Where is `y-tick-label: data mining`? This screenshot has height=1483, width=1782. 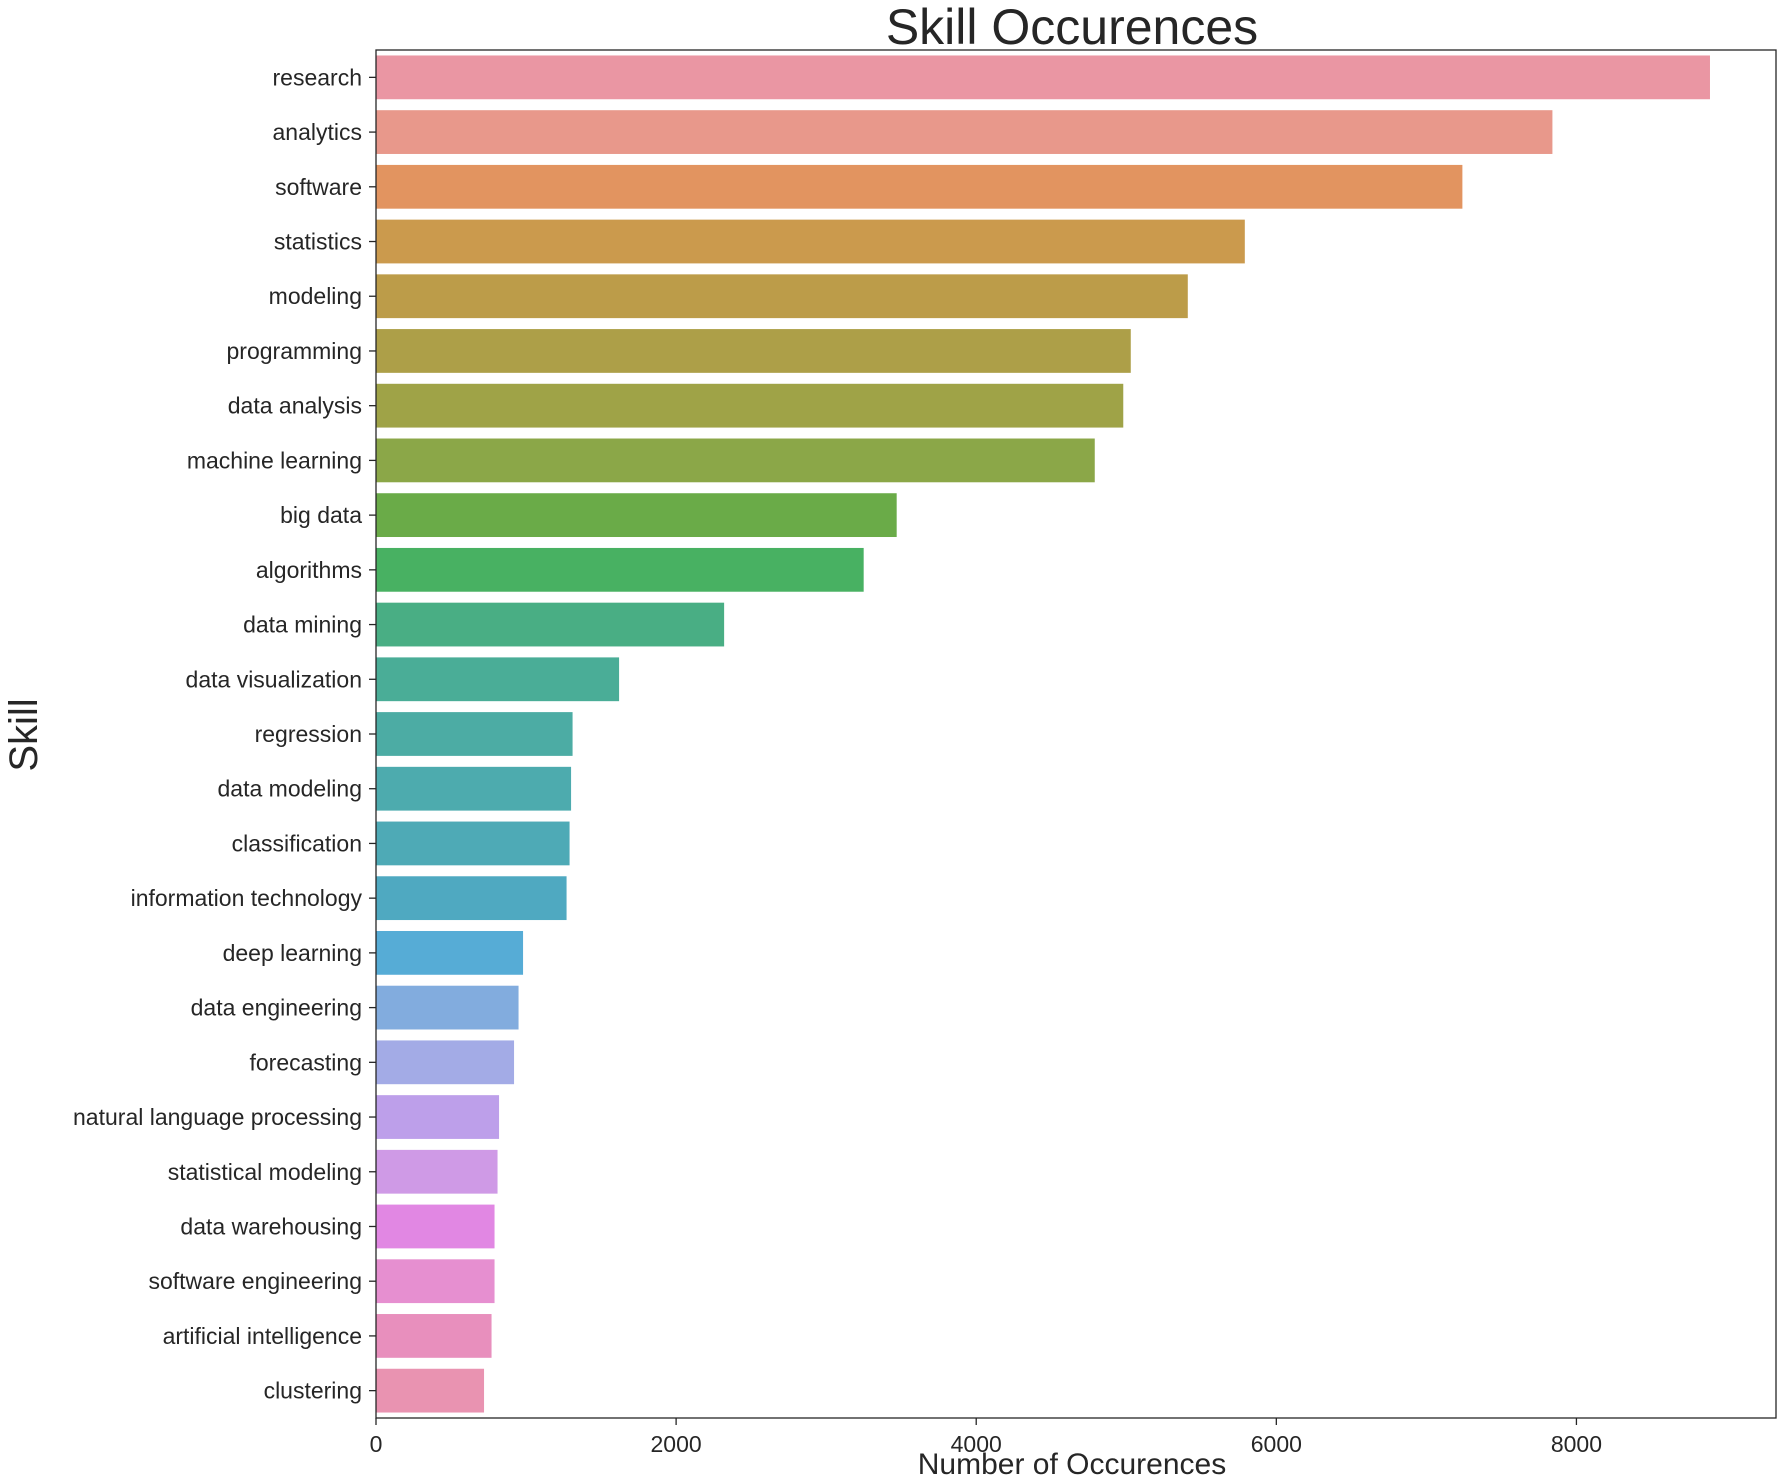
y-tick-label: data mining is located at coordinates (302, 625).